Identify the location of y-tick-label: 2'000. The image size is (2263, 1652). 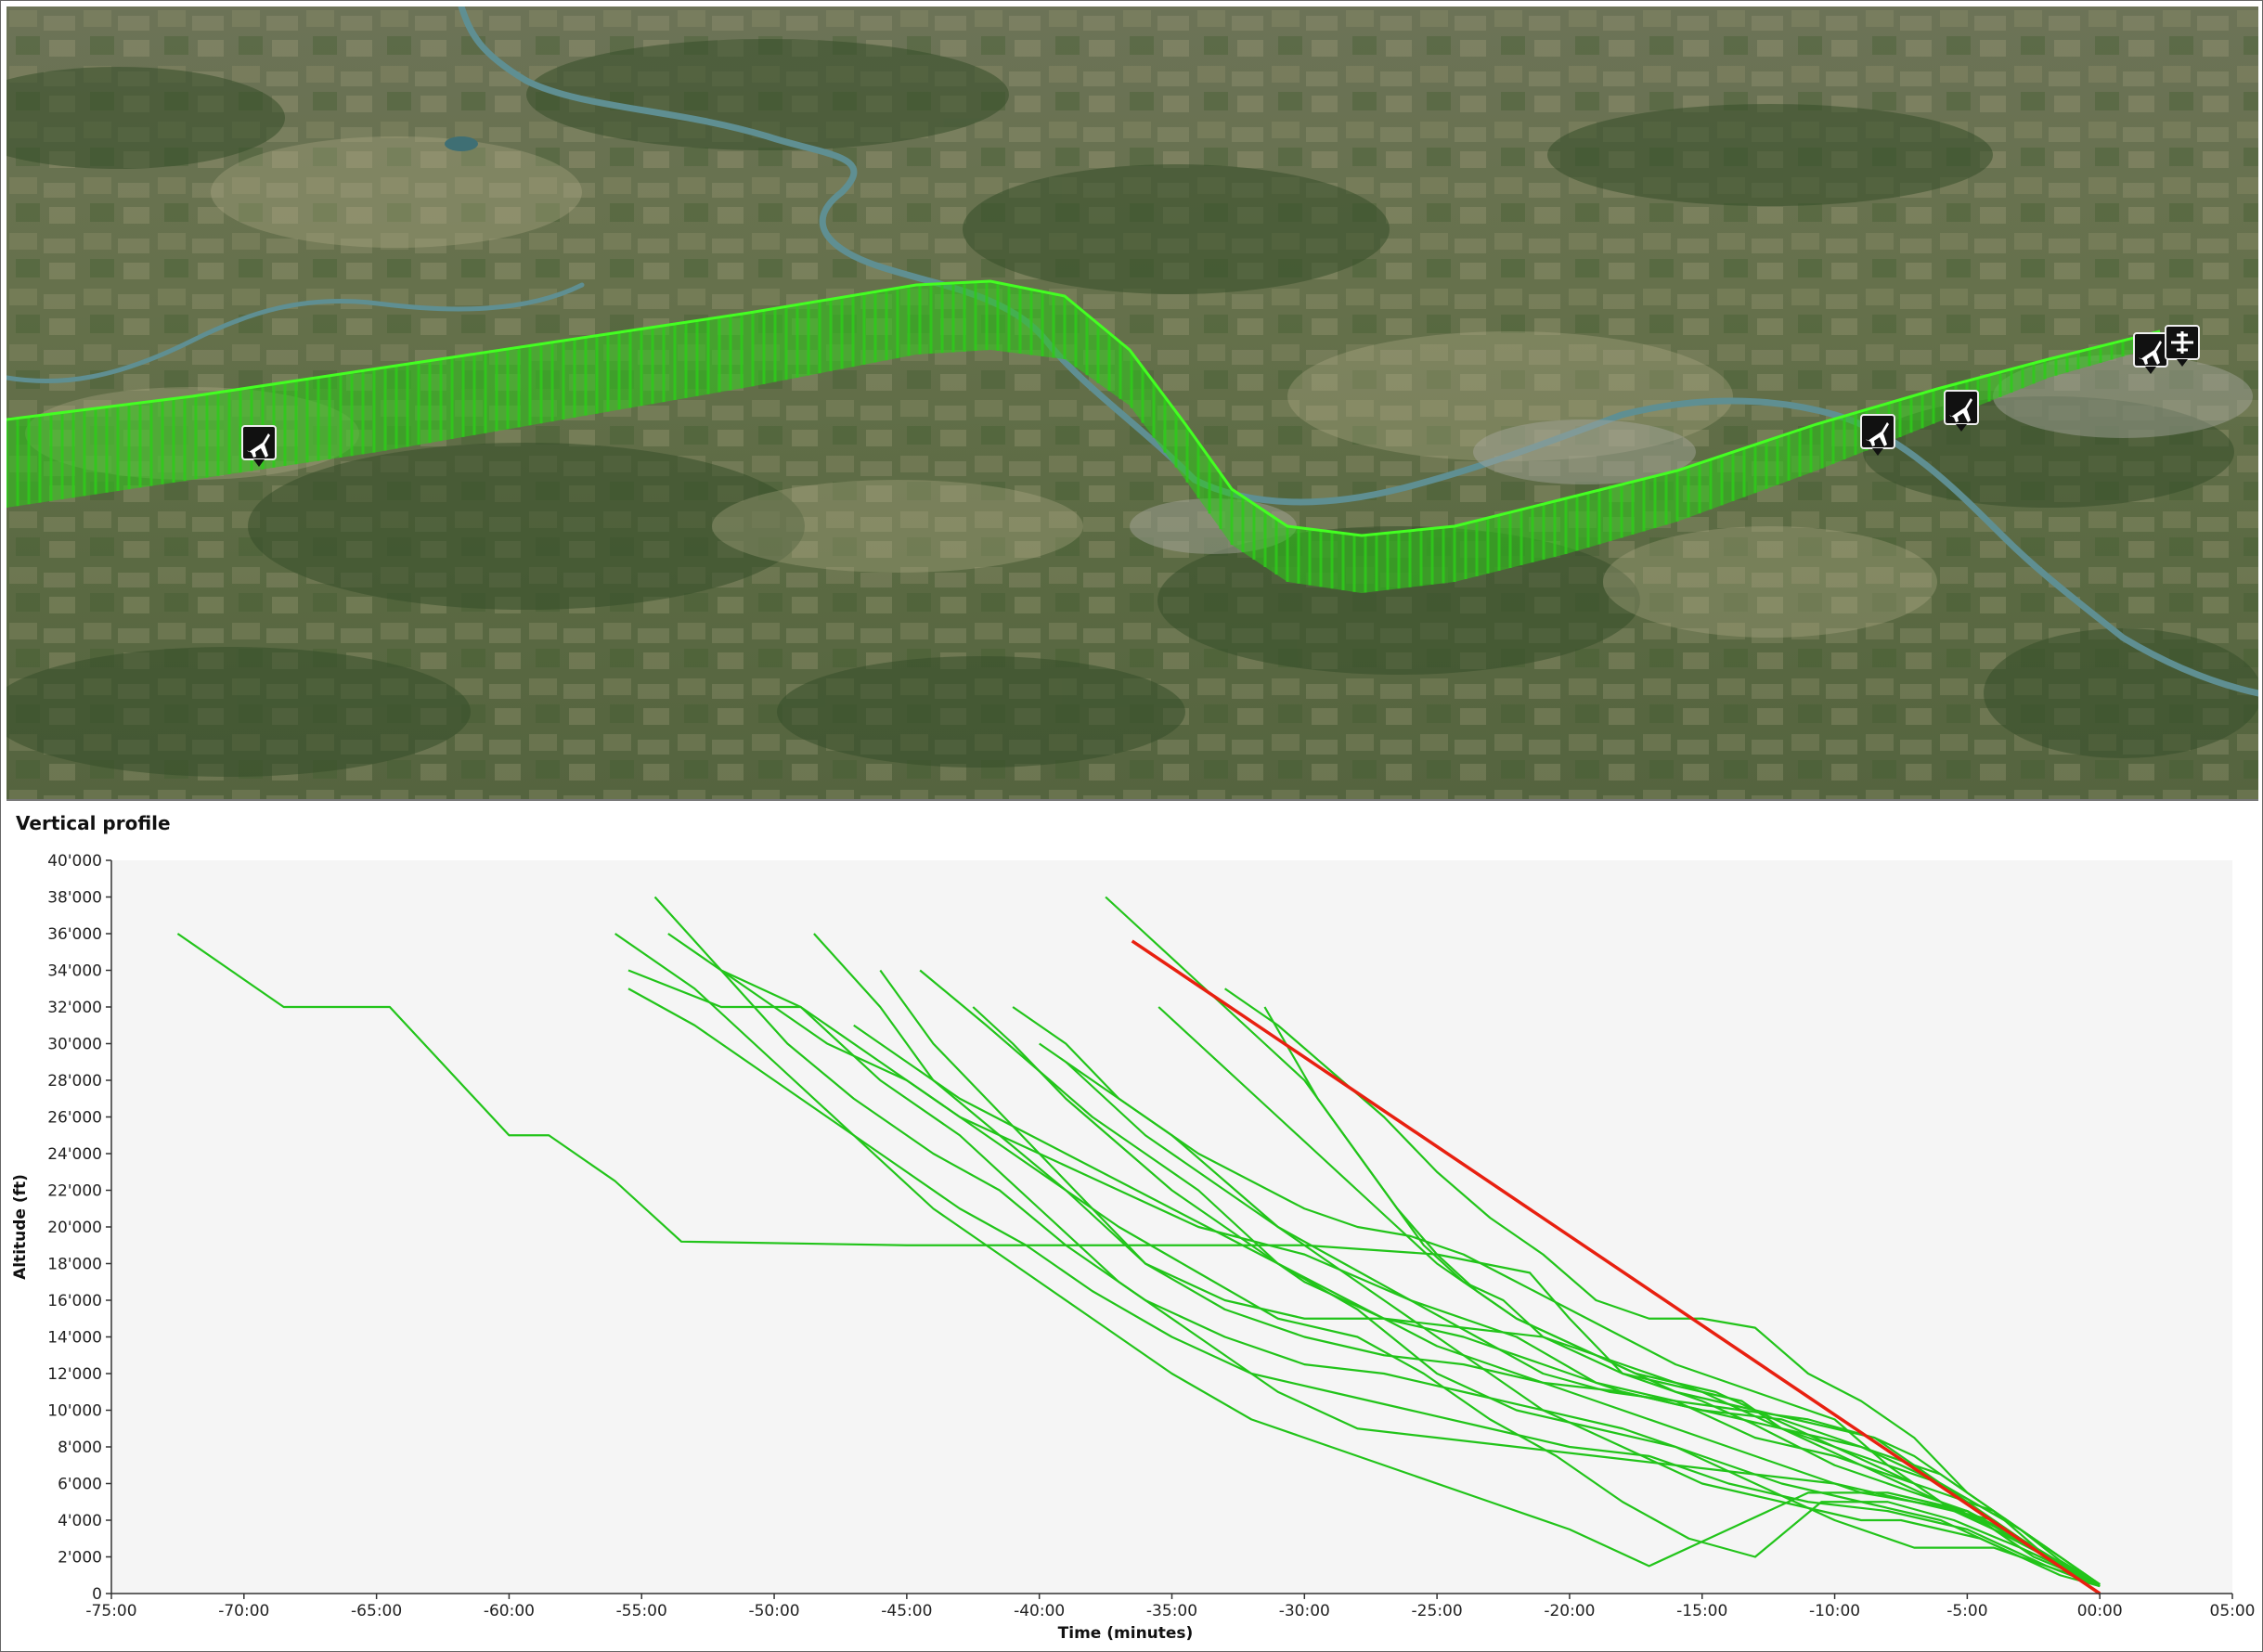
(80, 1558).